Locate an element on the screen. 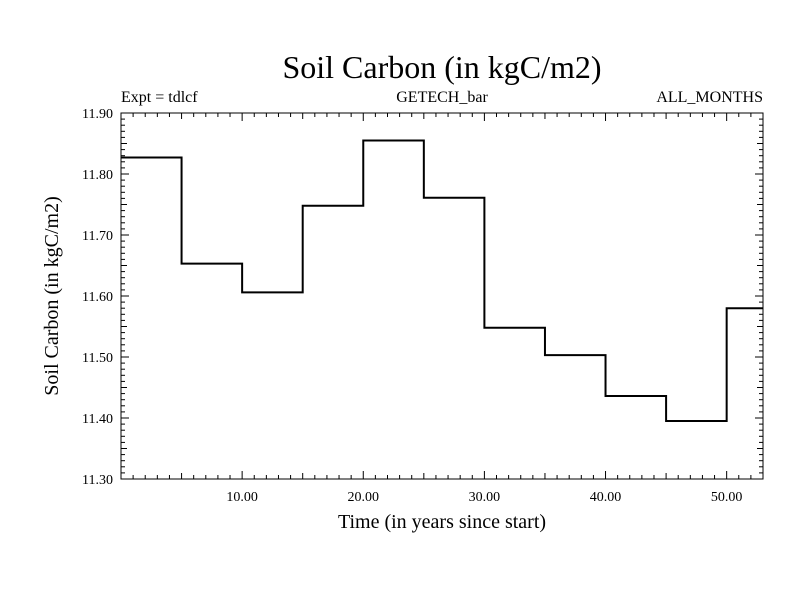 The image size is (800, 600). y-tick-label: 11.80 is located at coordinates (97, 175).